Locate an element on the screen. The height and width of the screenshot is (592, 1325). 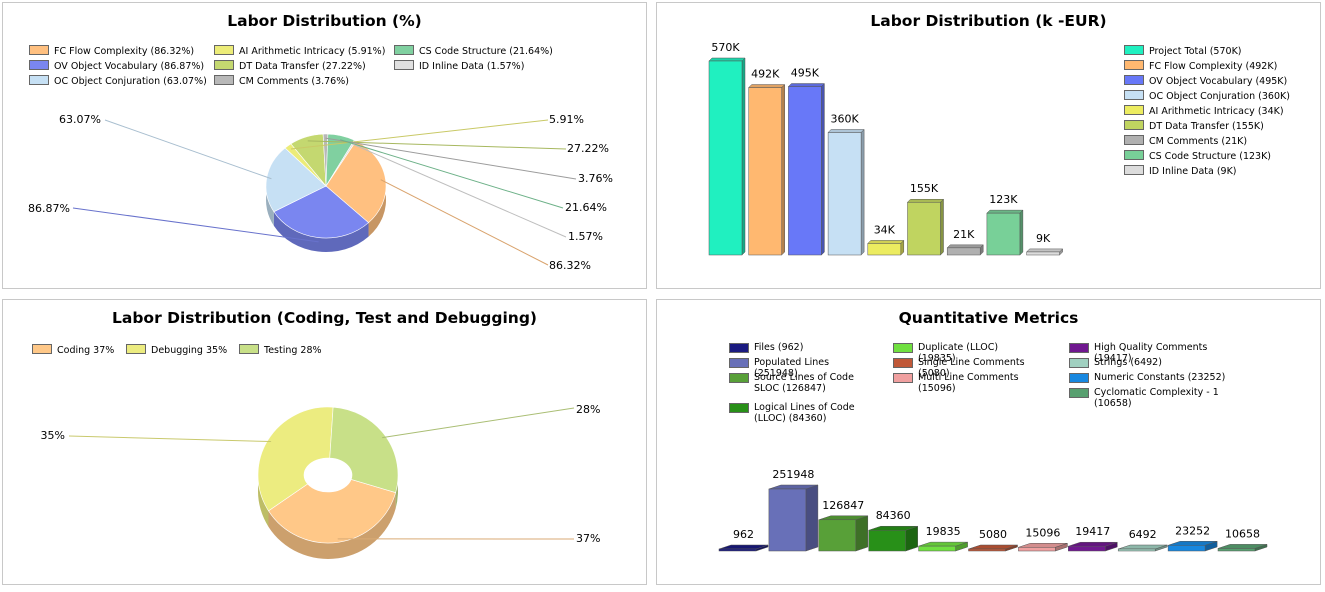
legend-label: Numeric Constants (23252) is located at coordinates (1160, 377).